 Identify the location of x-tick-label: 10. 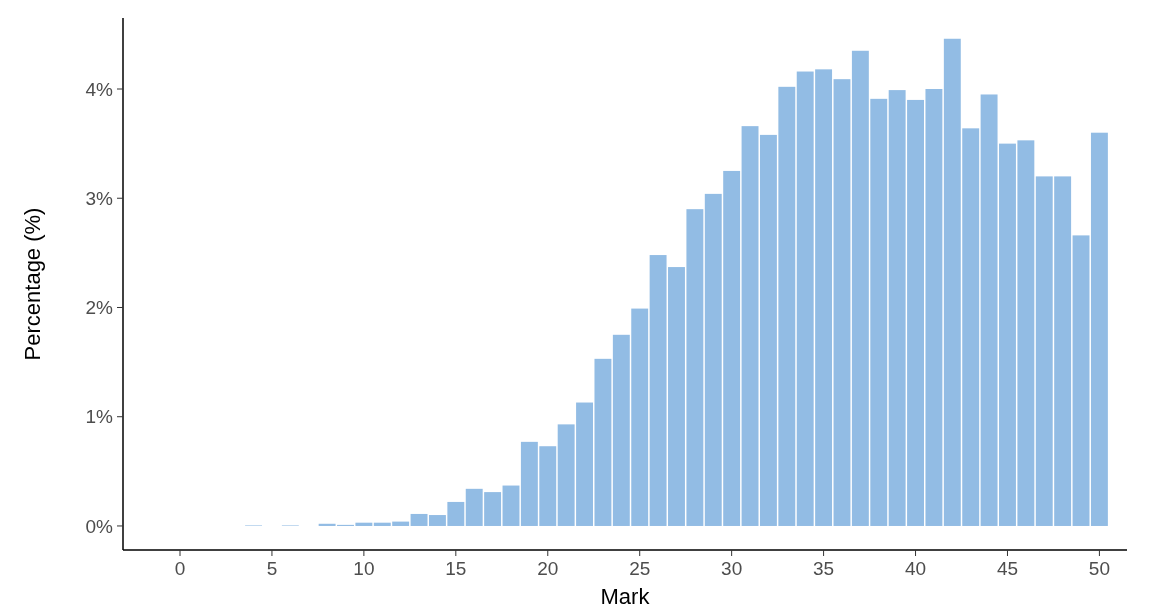
(364, 568).